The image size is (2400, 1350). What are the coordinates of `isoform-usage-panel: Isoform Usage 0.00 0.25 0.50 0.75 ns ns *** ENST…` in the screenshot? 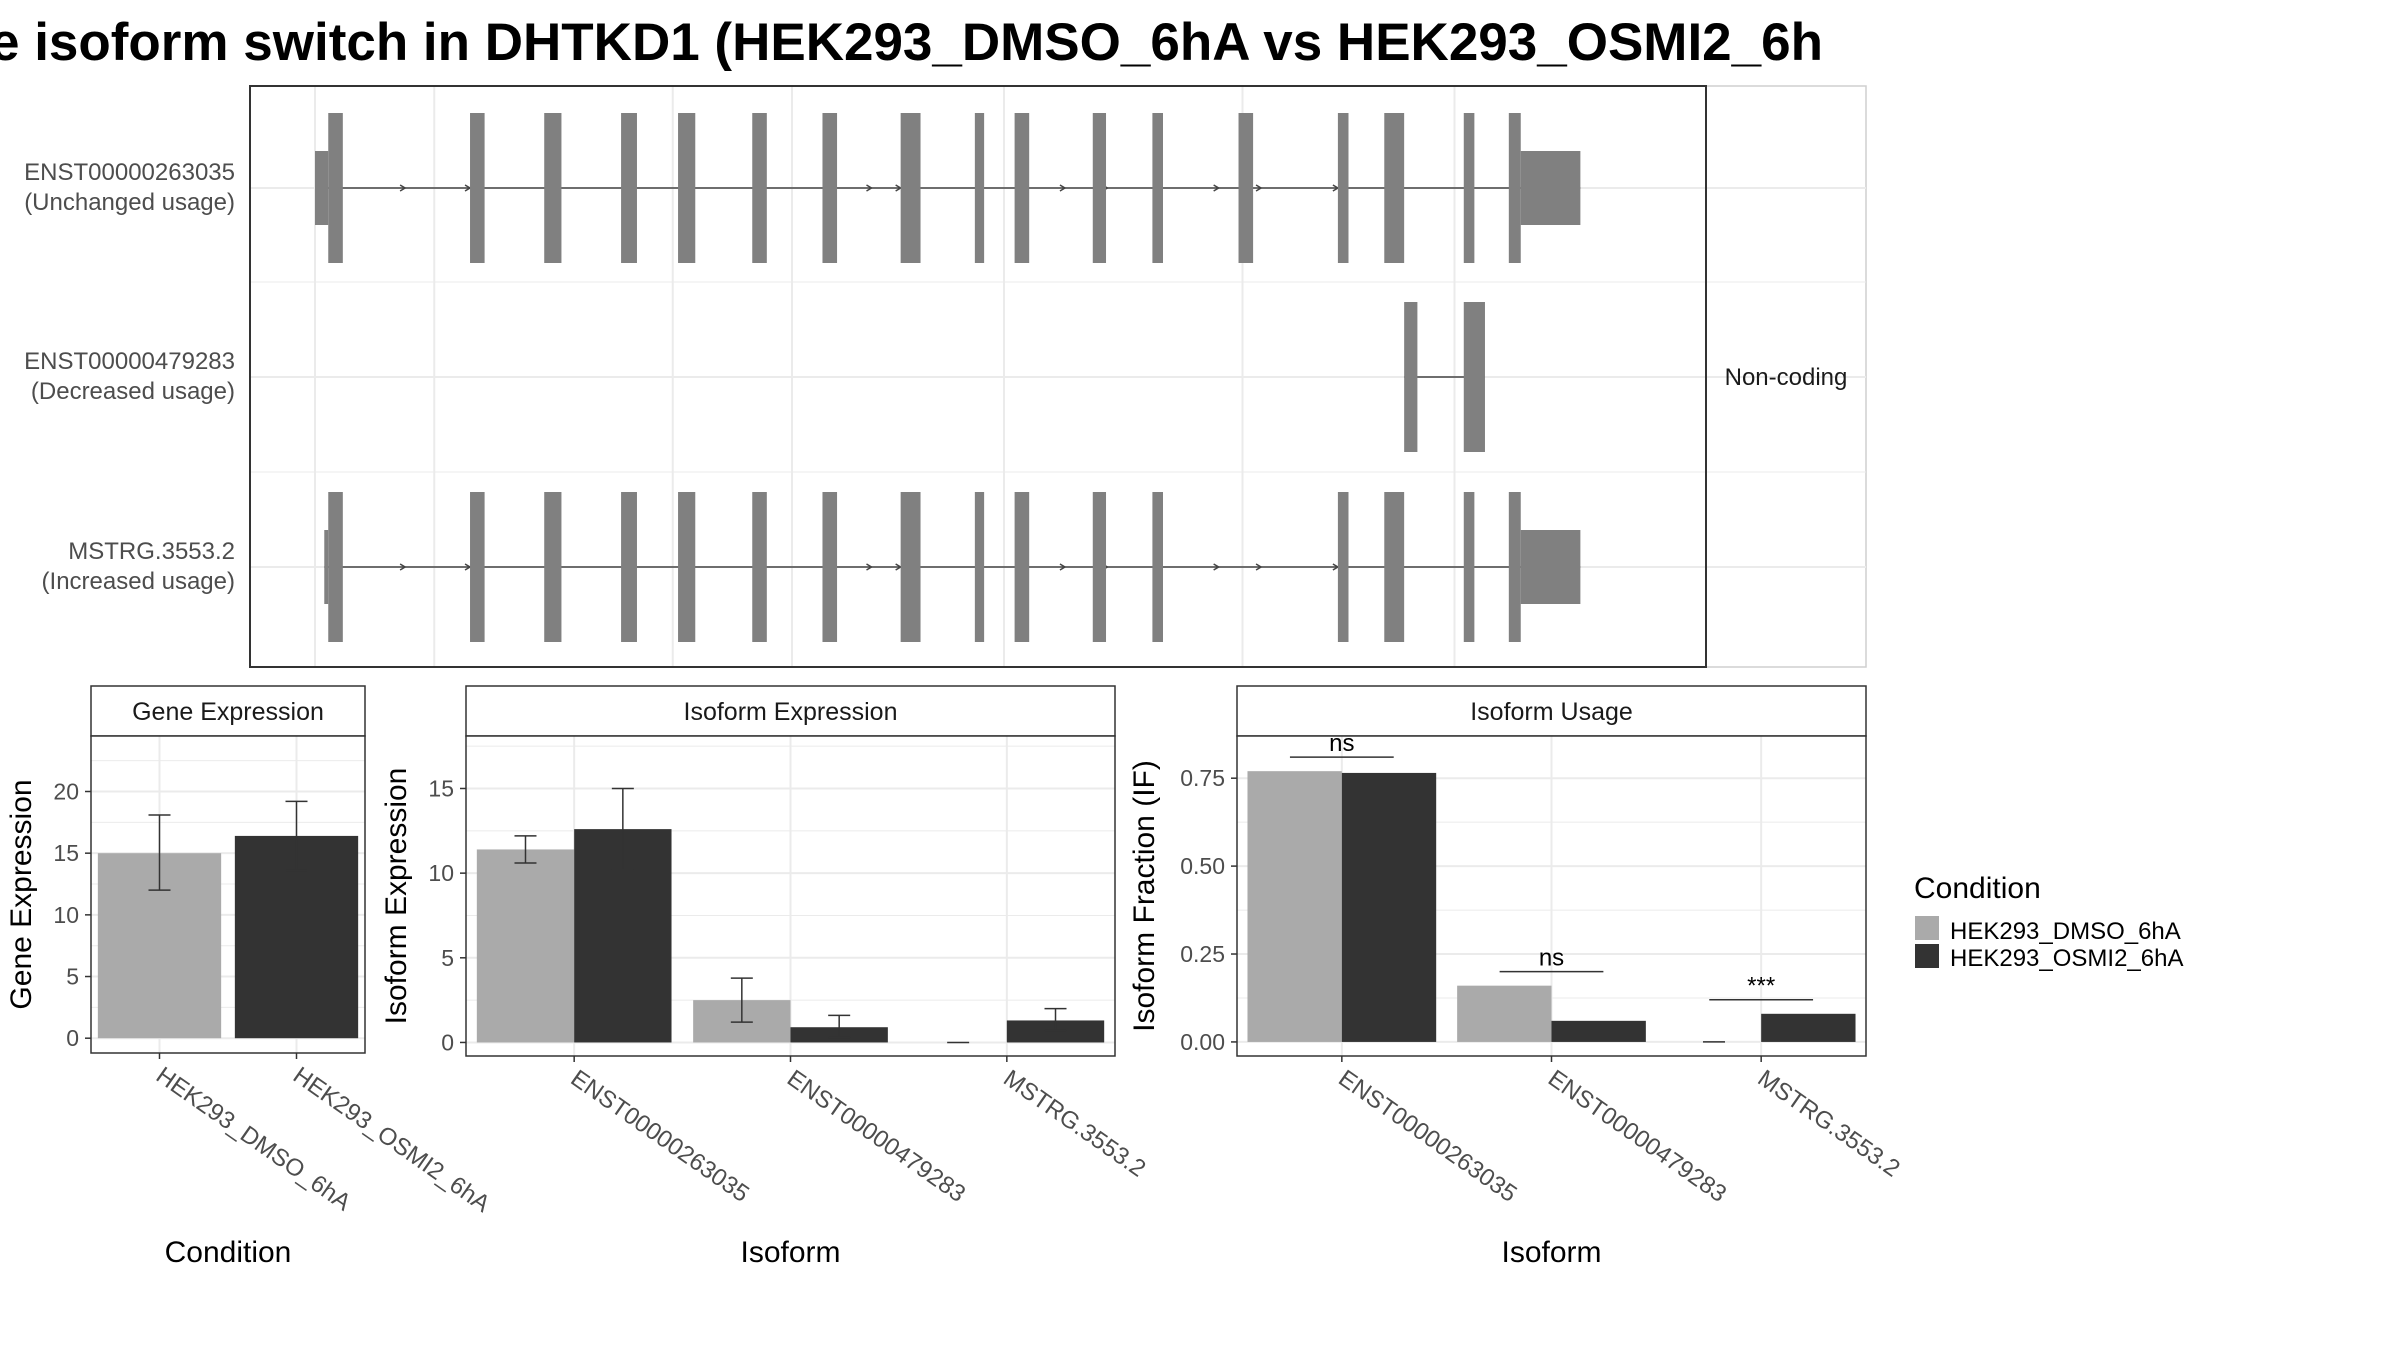 It's located at (1516, 977).